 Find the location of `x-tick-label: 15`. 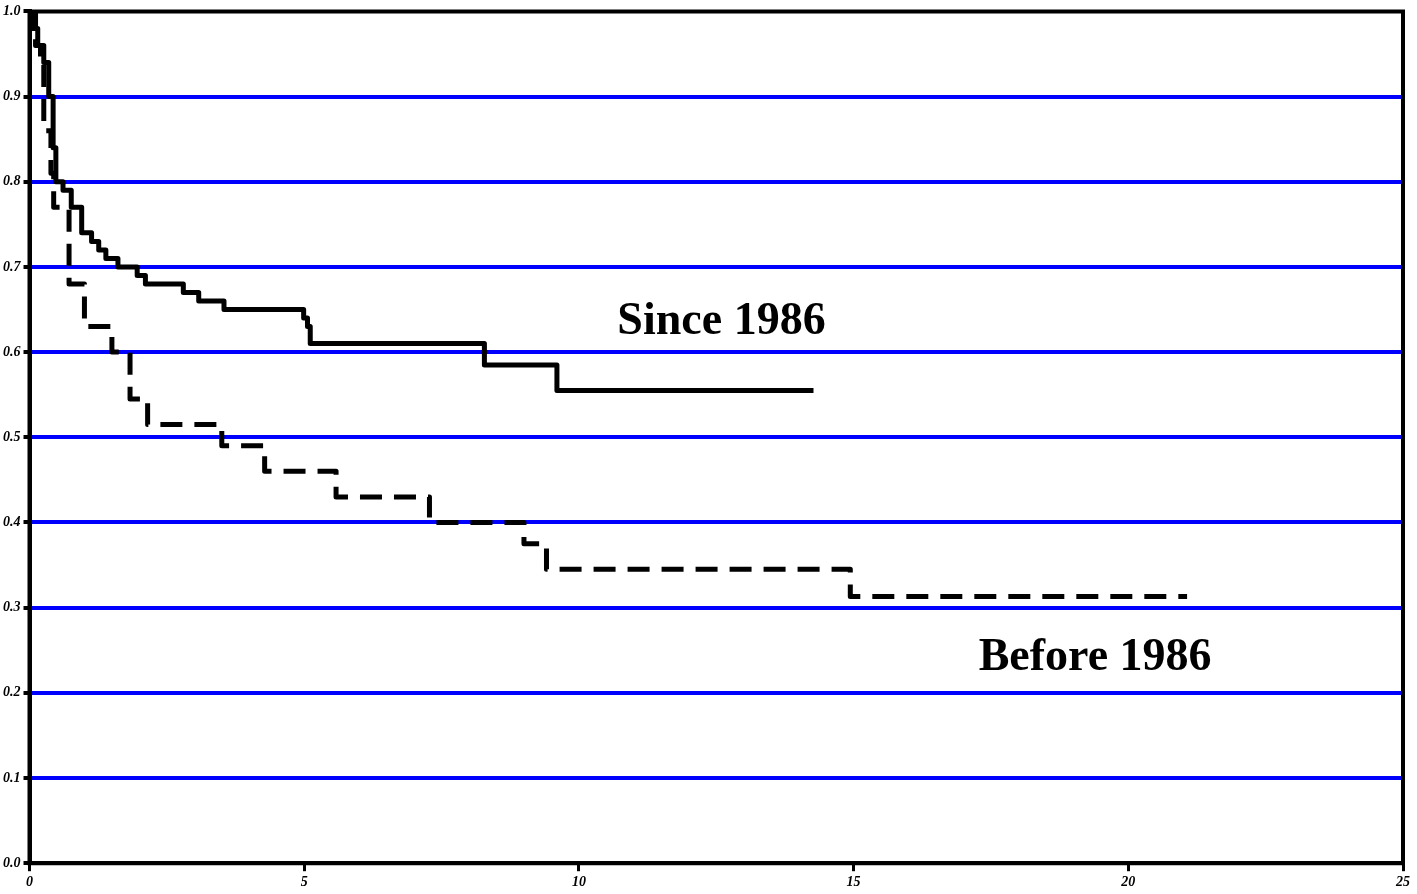

x-tick-label: 15 is located at coordinates (853, 882).